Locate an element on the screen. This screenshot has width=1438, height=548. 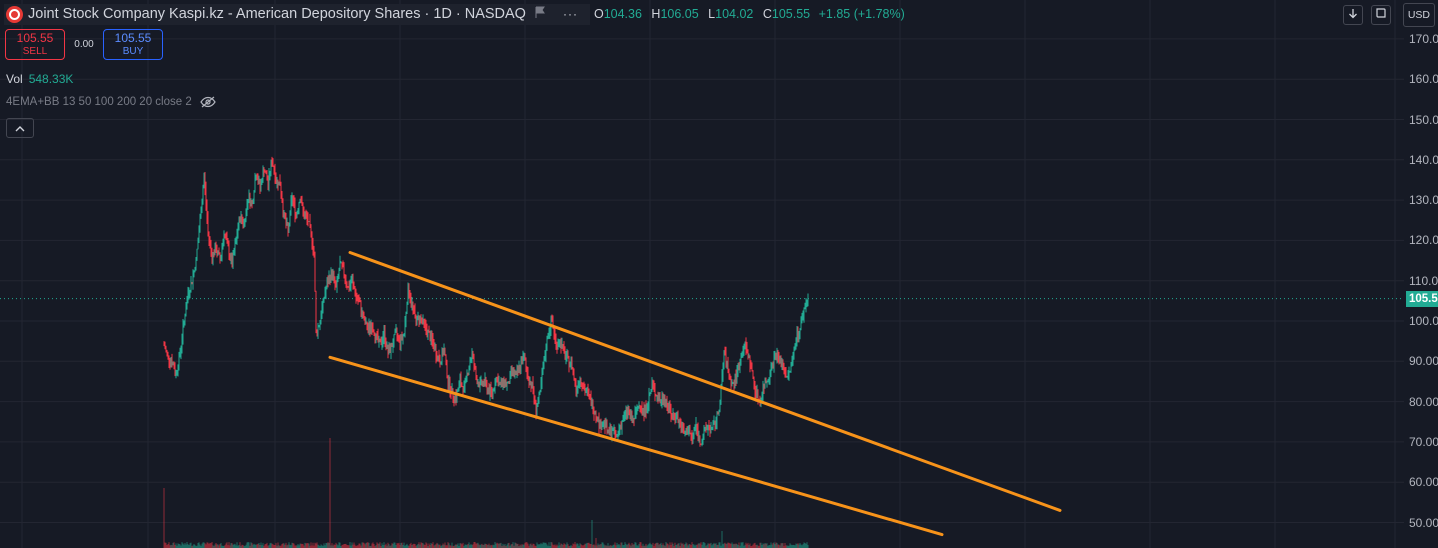
top-right-controls: USD is located at coordinates (1390, 15).